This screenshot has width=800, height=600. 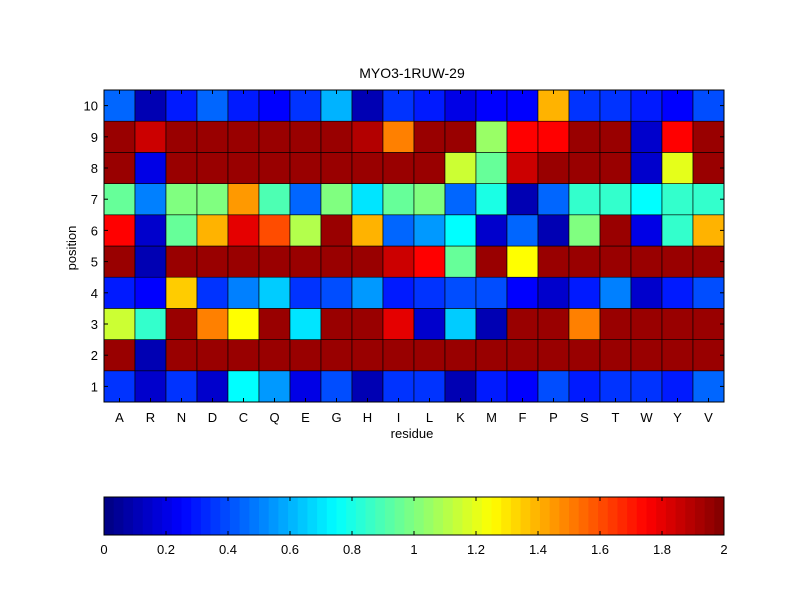 What do you see at coordinates (429, 417) in the screenshot?
I see `x-tick-label: L` at bounding box center [429, 417].